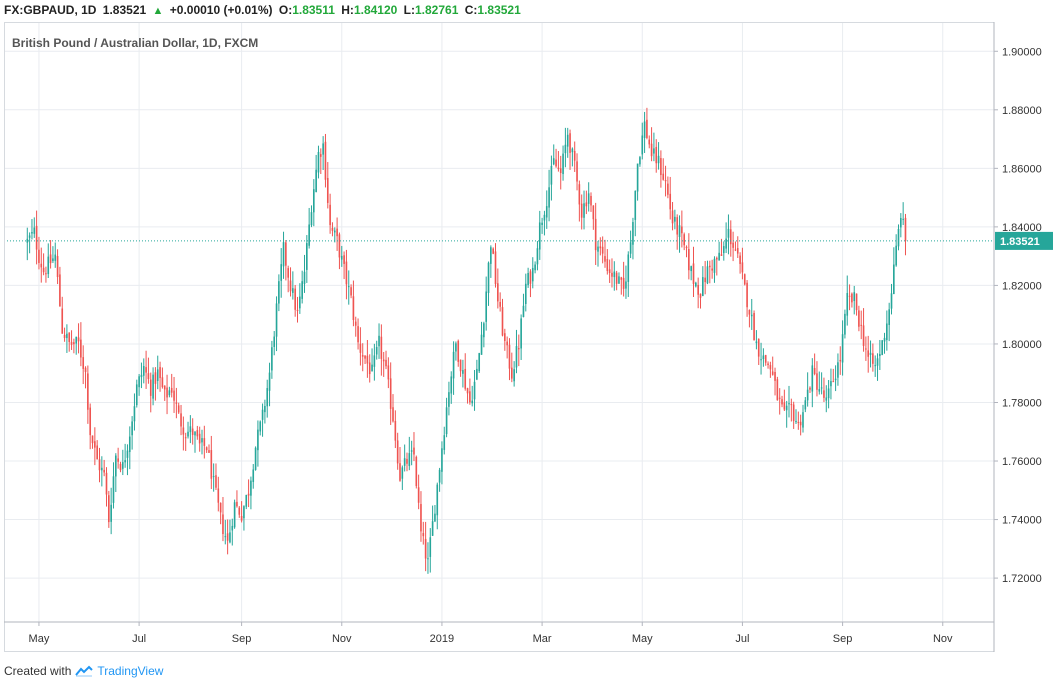 The image size is (1060, 685). Describe the element at coordinates (50, 10) in the screenshot. I see `symbol-label: FX:GBPAUD, 1D` at that location.